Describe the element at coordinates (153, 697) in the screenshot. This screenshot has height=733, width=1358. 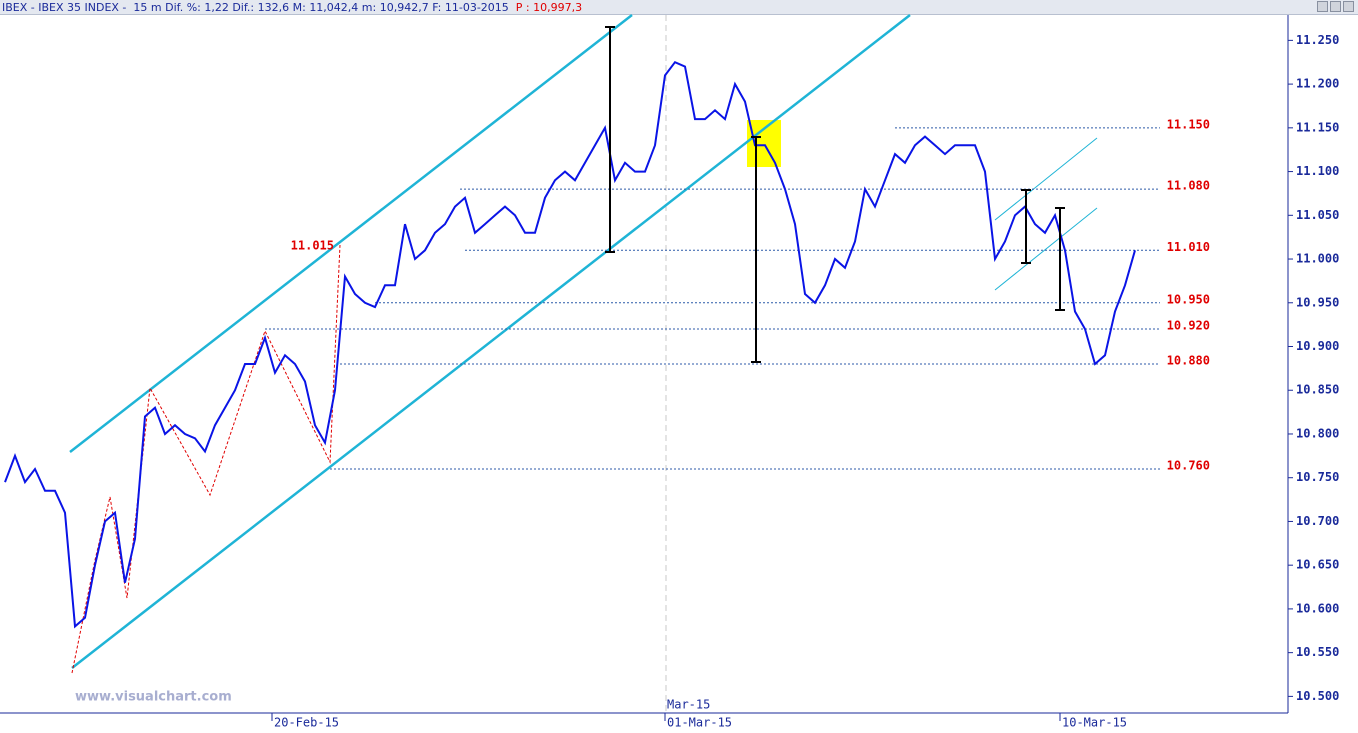
I see `watermark: www.visualchart.com` at that location.